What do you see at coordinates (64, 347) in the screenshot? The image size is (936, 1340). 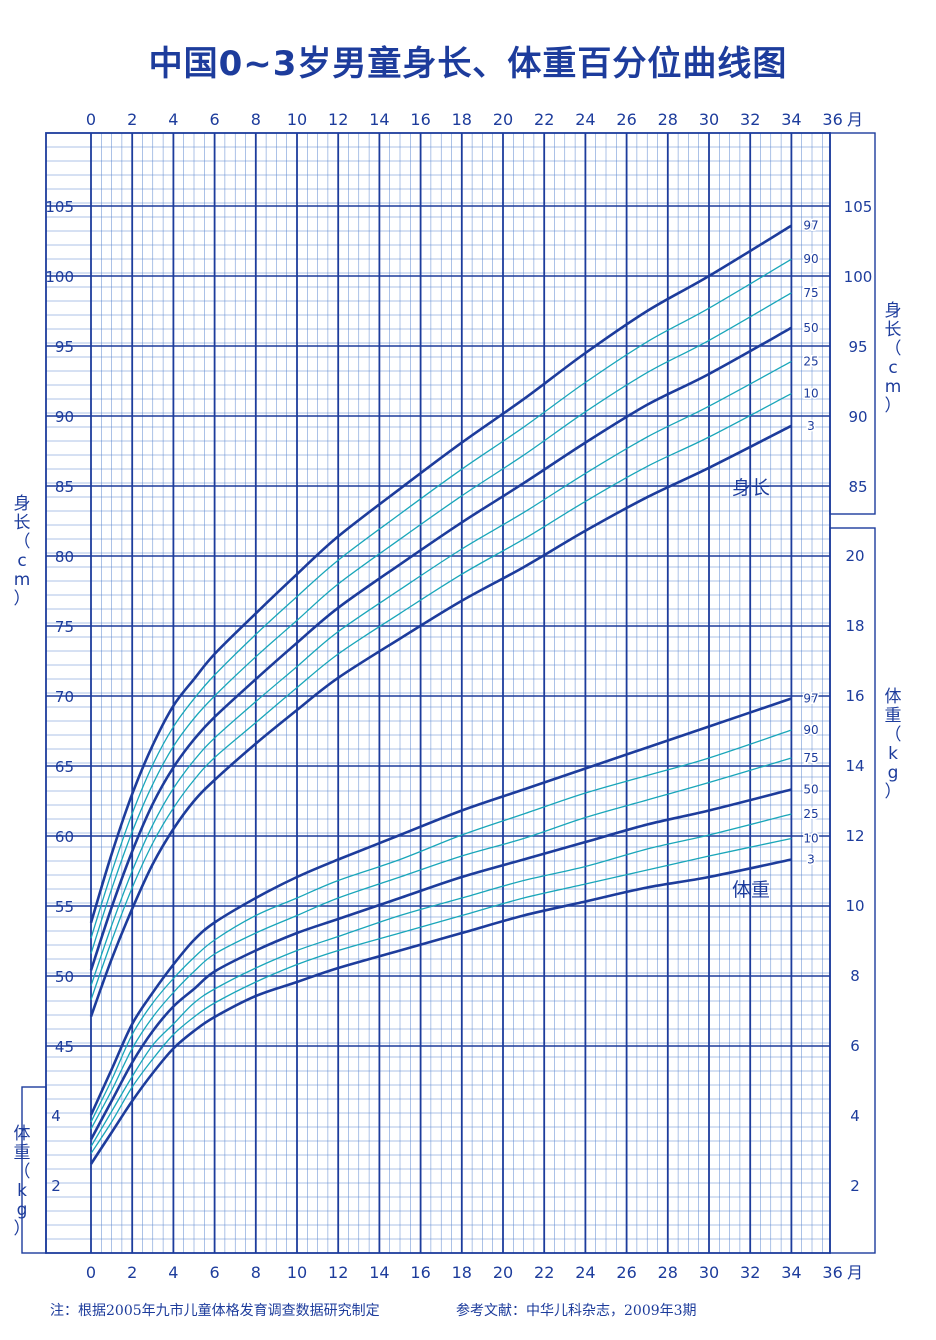 I see `length-tick-left: 95` at bounding box center [64, 347].